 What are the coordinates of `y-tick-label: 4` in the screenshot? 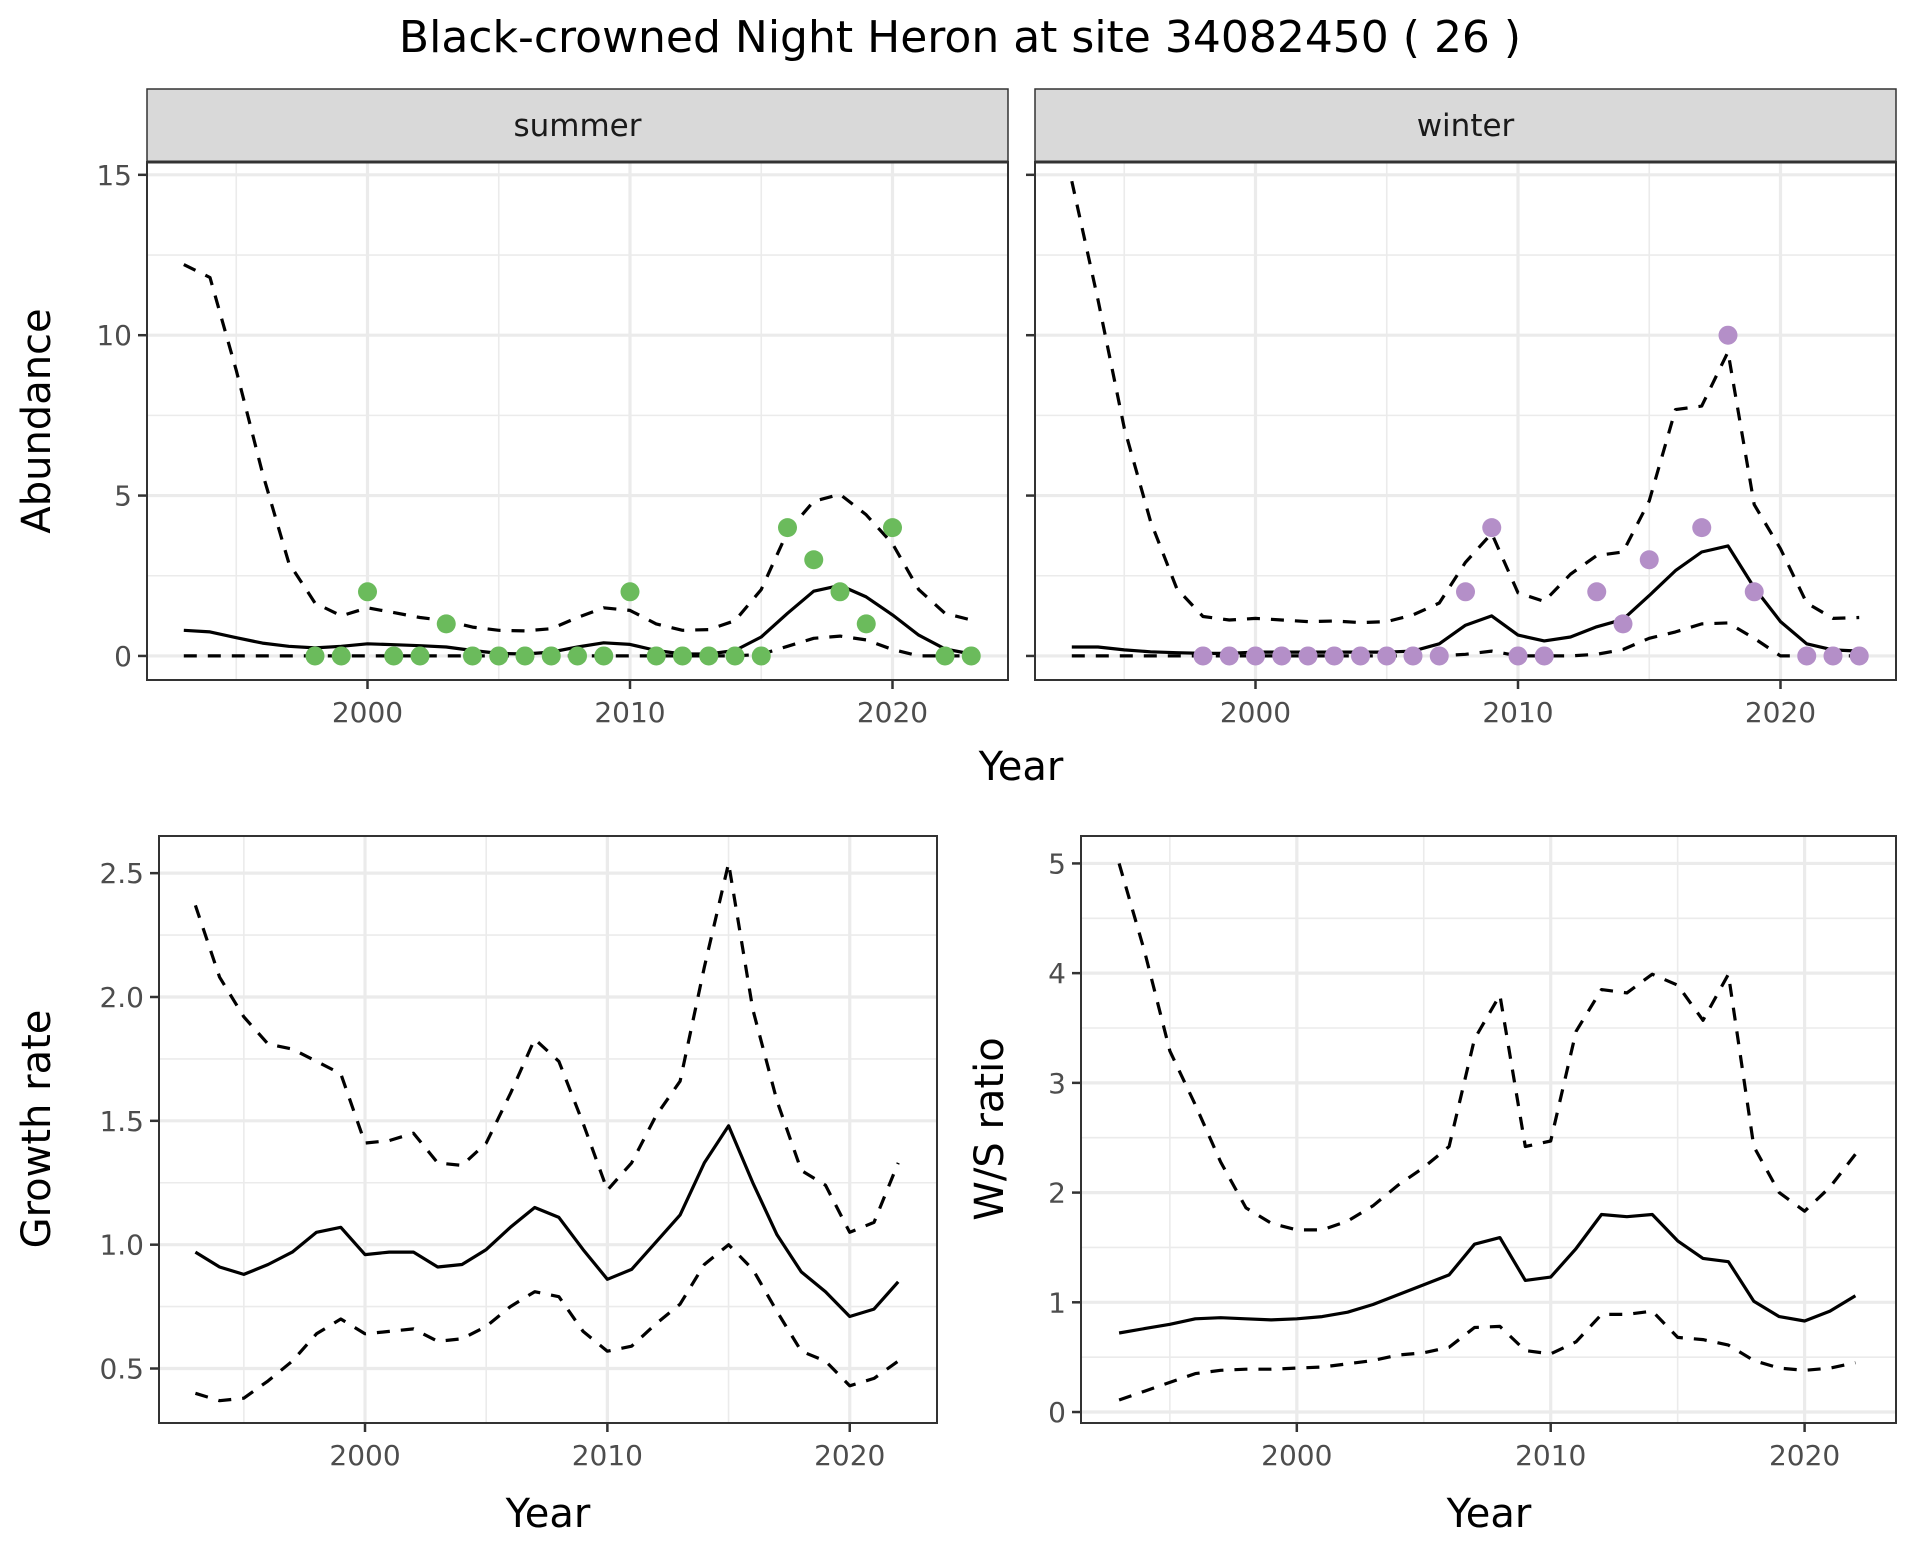 It's located at (1057, 973).